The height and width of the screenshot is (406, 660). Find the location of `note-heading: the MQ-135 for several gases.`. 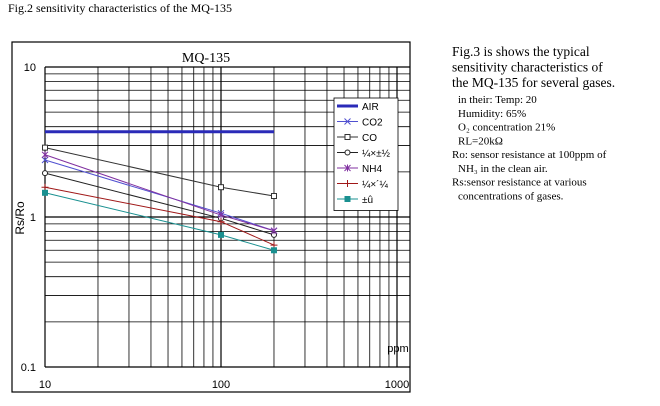

note-heading: the MQ-135 for several gases. is located at coordinates (533, 82).